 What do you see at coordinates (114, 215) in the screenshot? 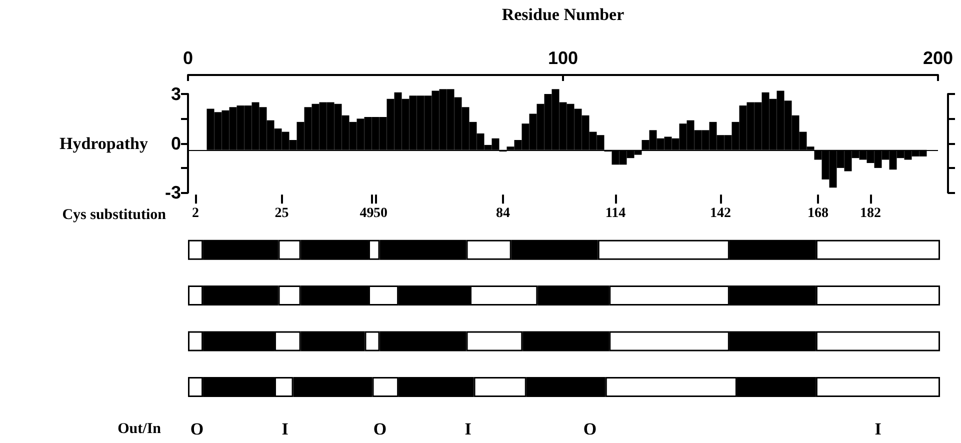
I see `x-axis-title: Cys substitution` at bounding box center [114, 215].